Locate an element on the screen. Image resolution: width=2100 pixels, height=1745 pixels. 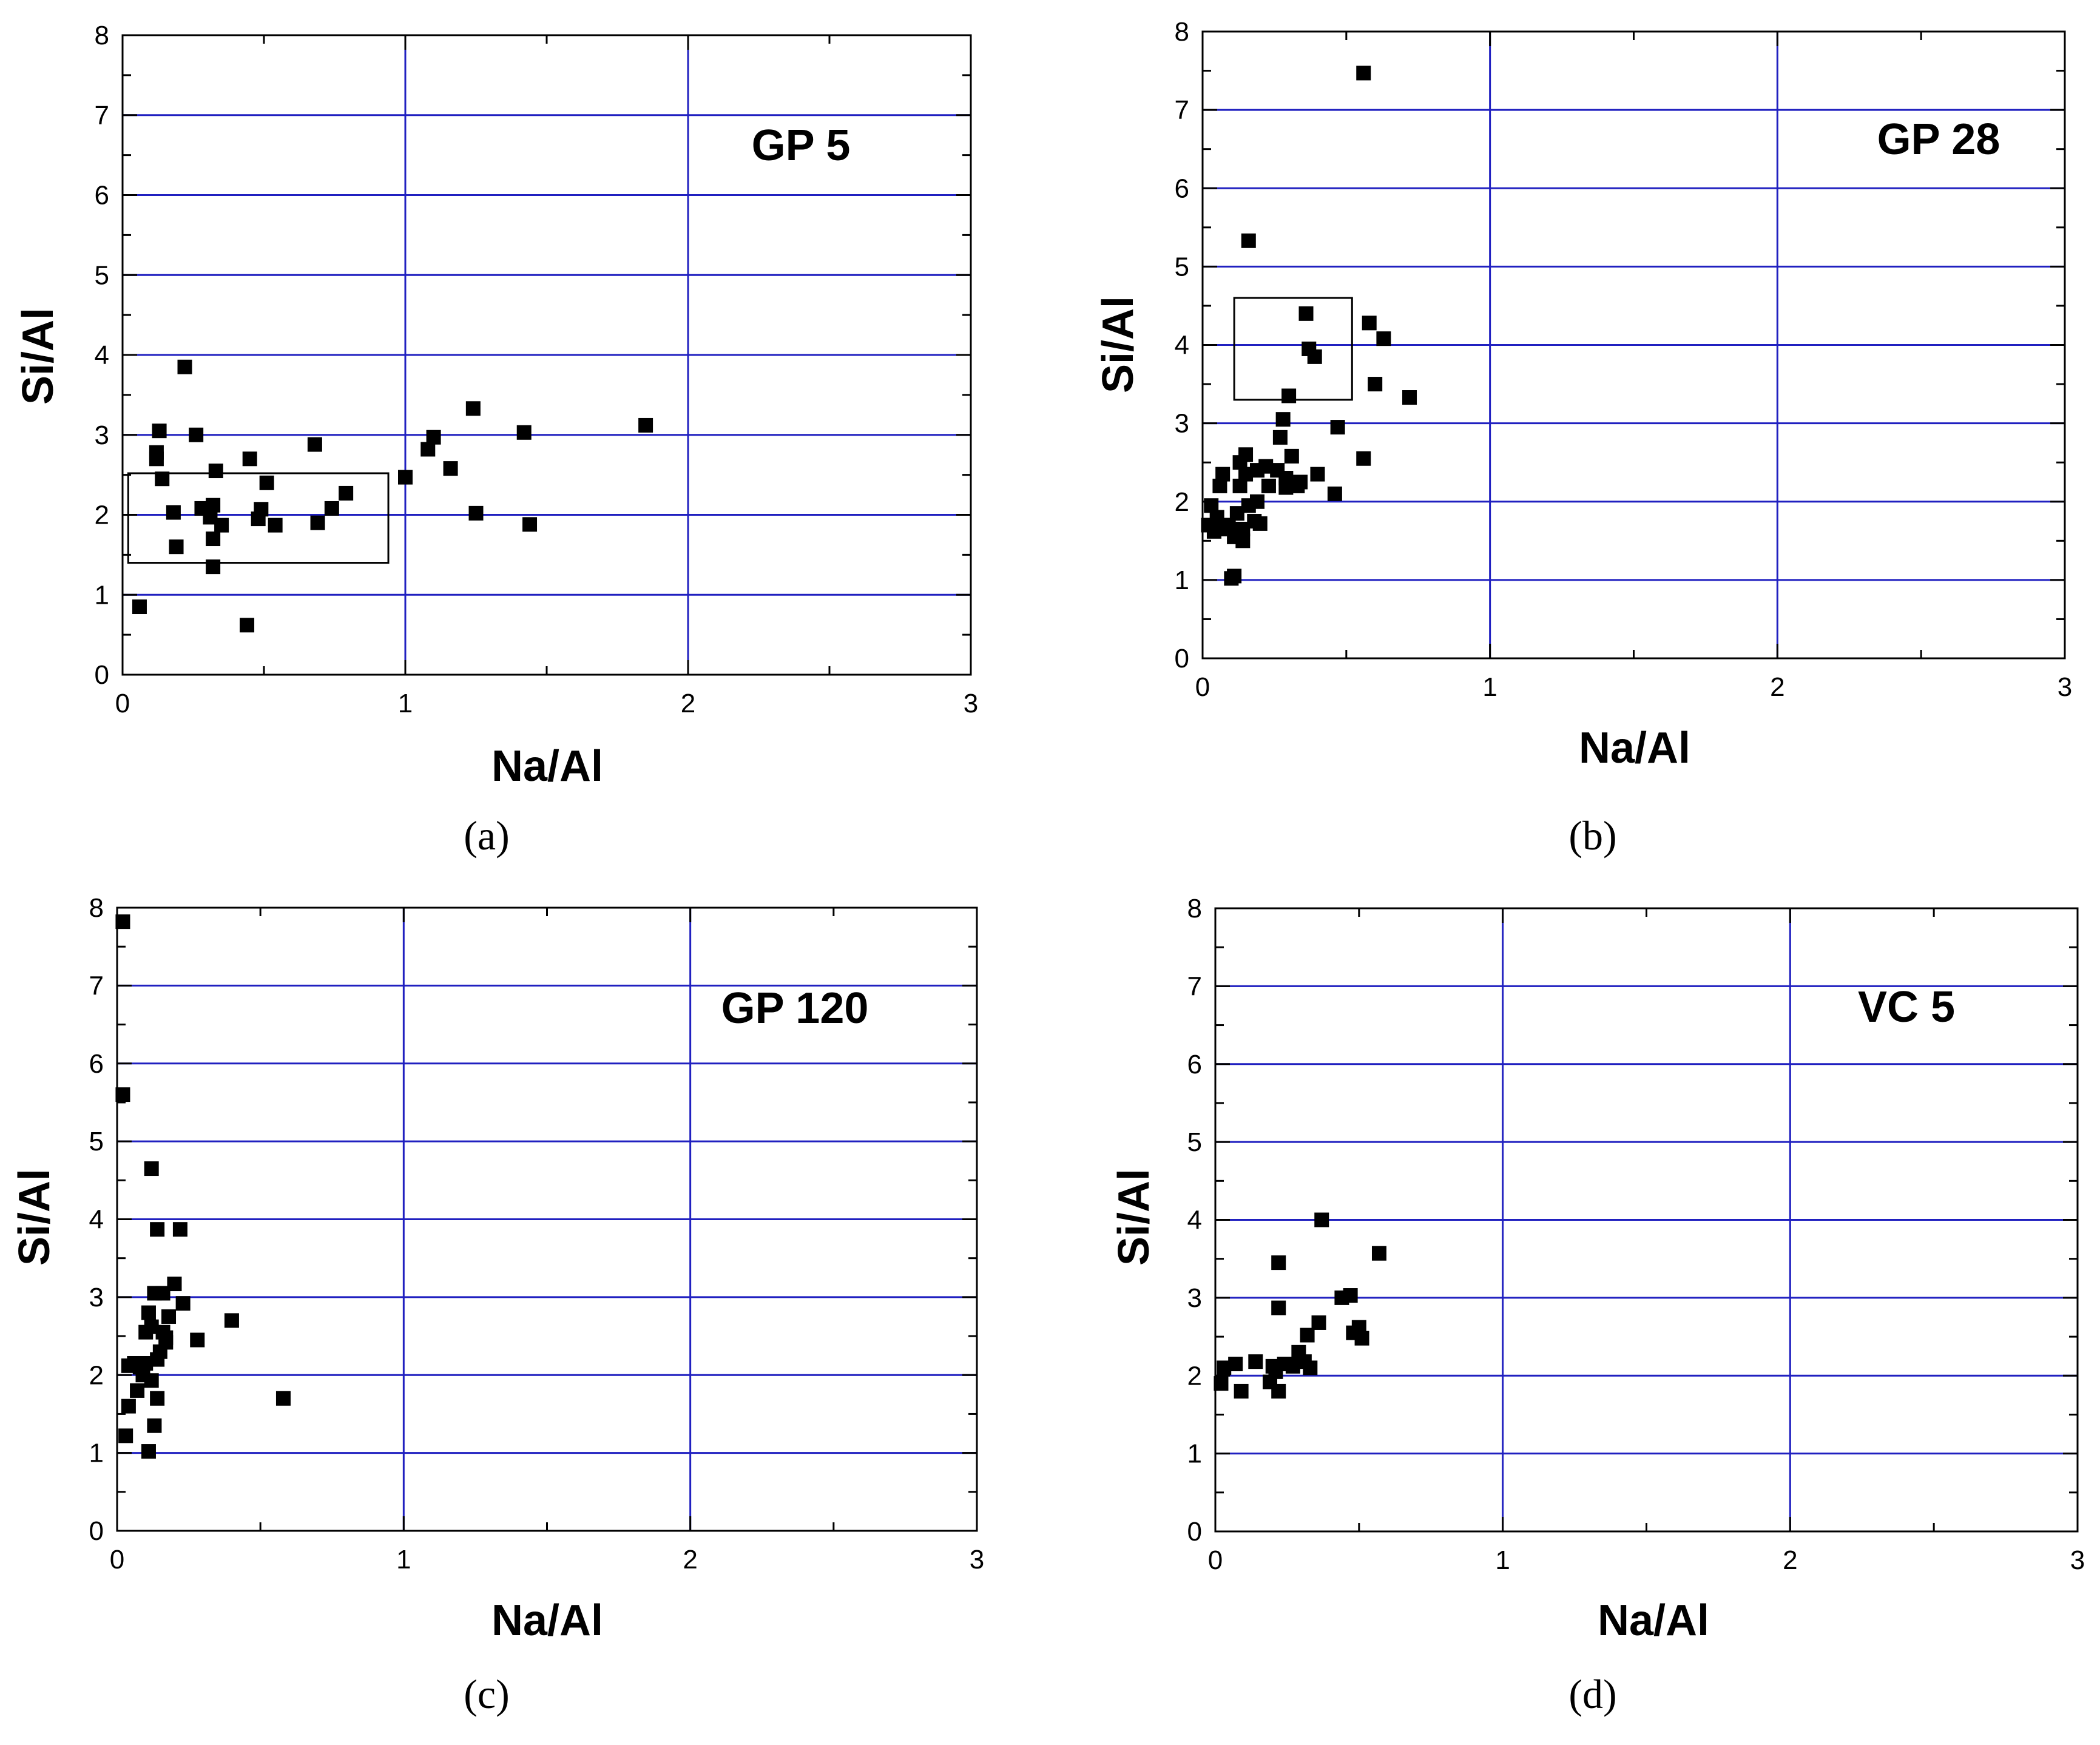
panel-title: GP 120 is located at coordinates (795, 1008).